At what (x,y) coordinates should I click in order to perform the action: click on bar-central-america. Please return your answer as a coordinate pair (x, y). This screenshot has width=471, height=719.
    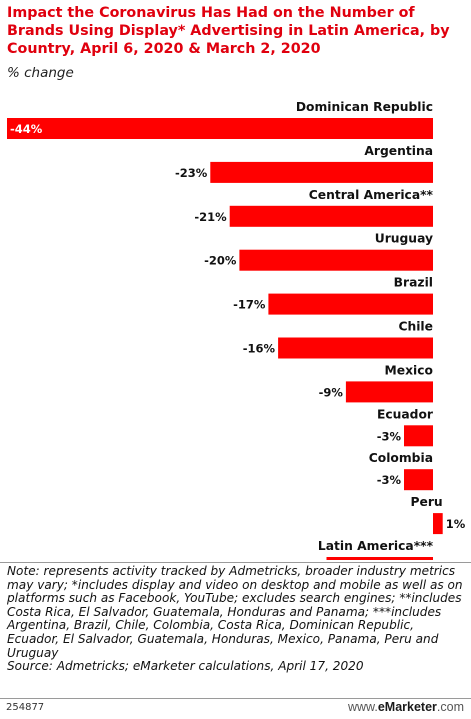
    Looking at the image, I should click on (331, 216).